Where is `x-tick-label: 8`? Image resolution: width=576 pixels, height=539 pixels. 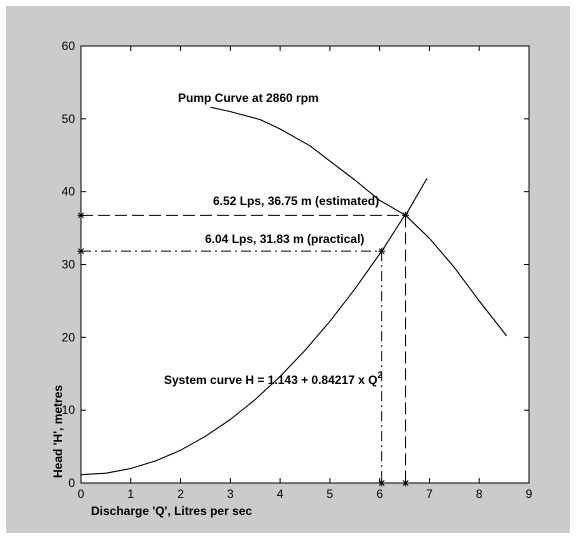 x-tick-label: 8 is located at coordinates (479, 494).